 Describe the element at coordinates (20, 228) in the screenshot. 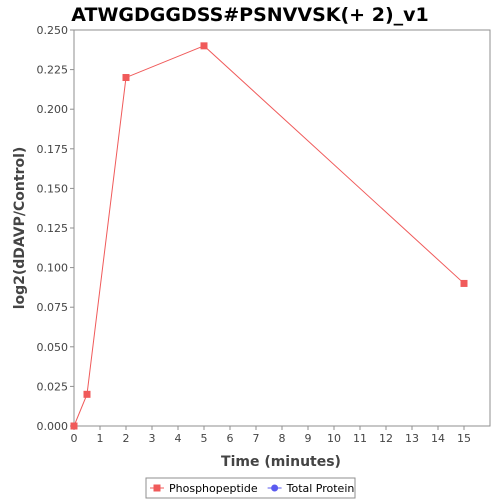

I see `y-axis-label: log2(dDAVP/Control)` at that location.